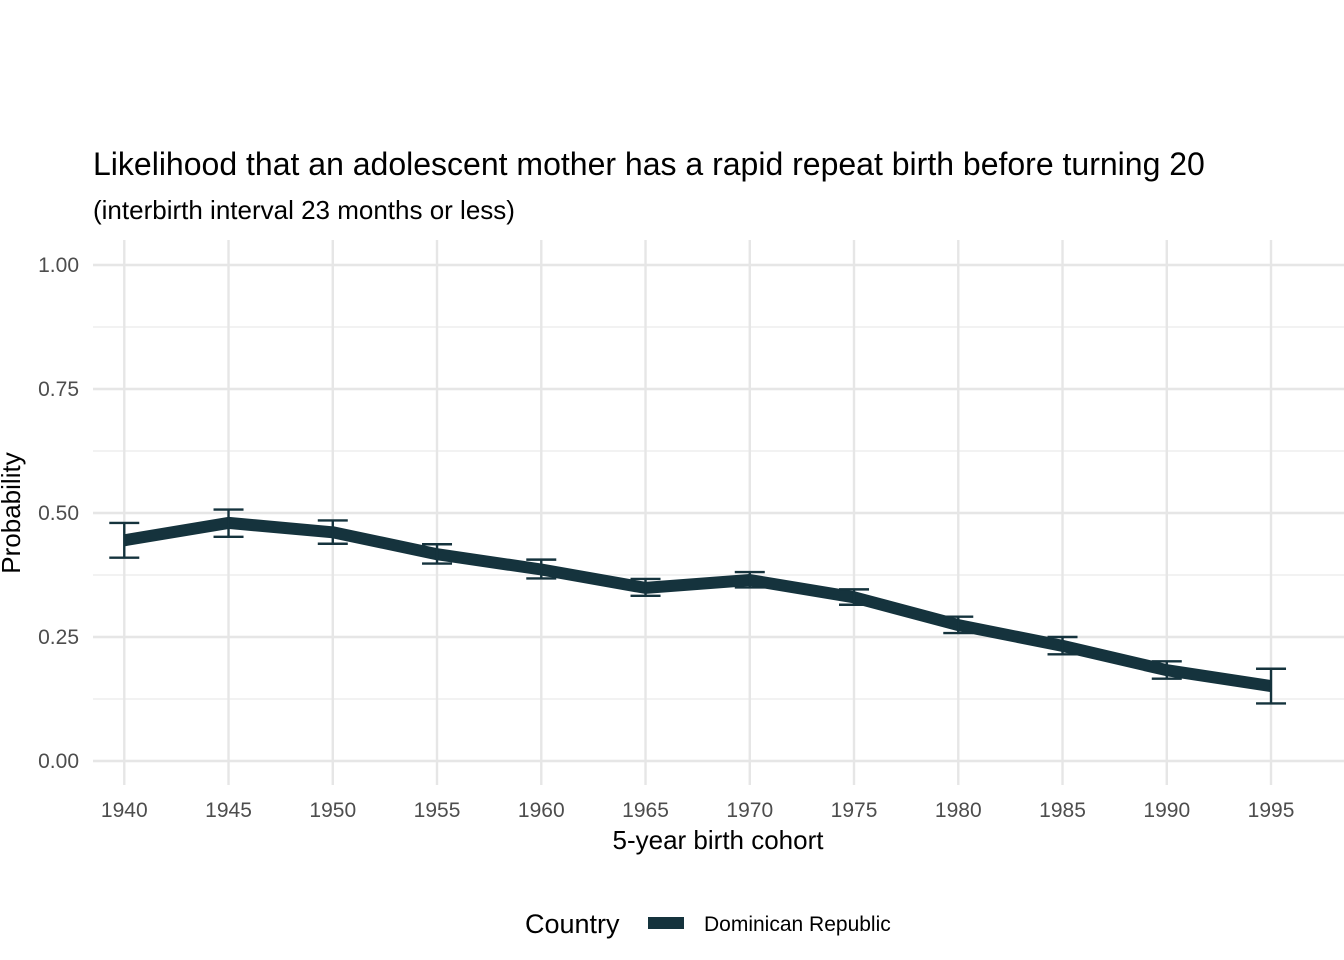 Image resolution: width=1344 pixels, height=960 pixels. Describe the element at coordinates (645, 810) in the screenshot. I see `x-tick-label: 1965` at that location.